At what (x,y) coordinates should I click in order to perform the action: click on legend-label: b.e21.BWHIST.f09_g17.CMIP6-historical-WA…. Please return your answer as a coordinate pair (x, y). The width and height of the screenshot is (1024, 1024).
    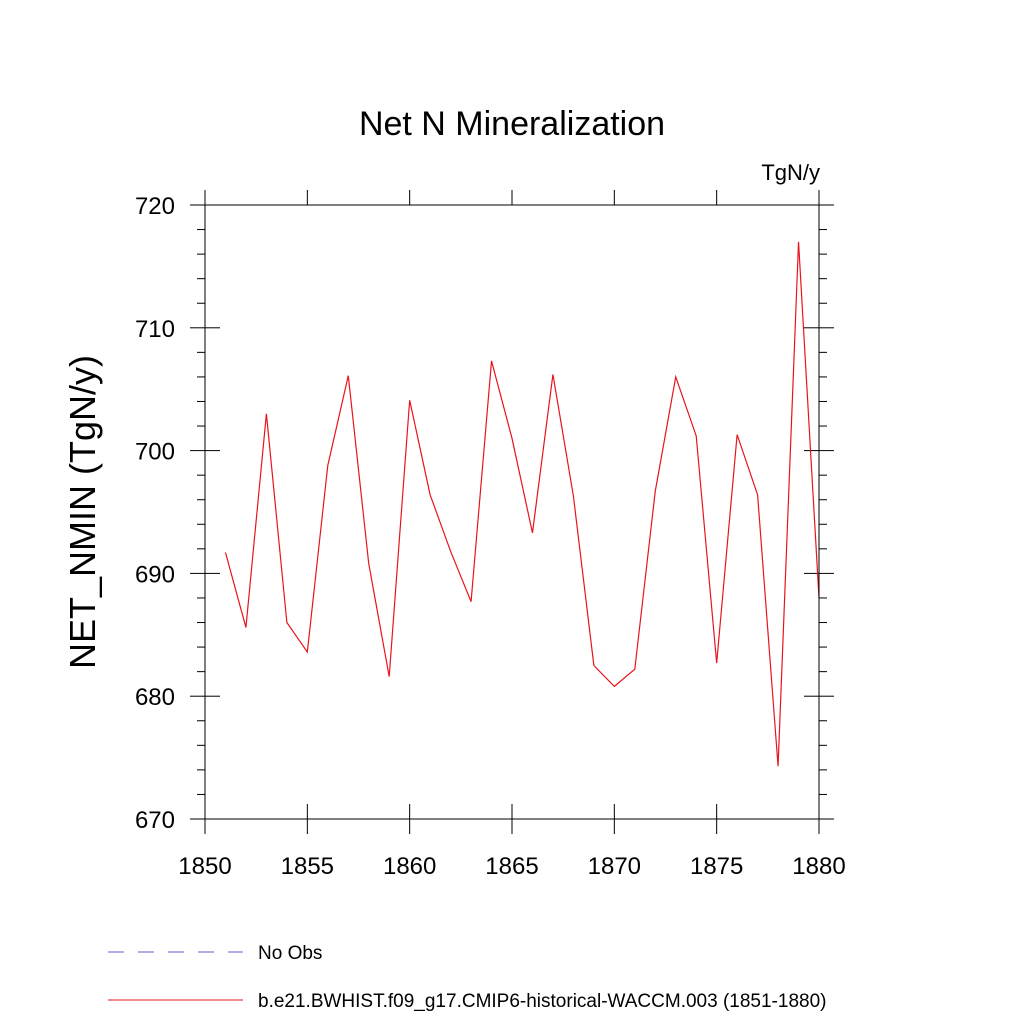
    Looking at the image, I should click on (542, 1001).